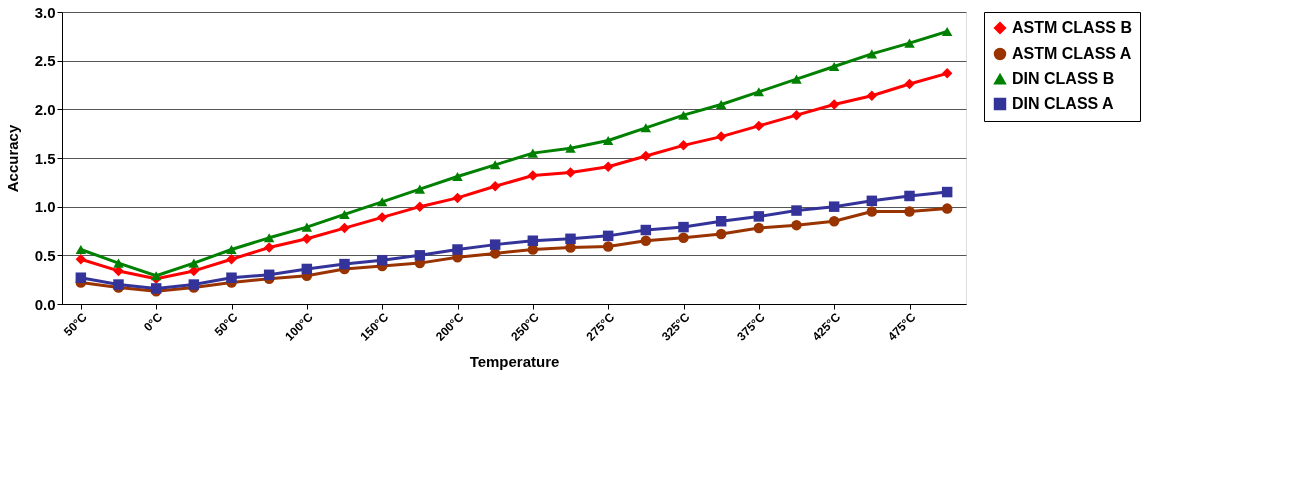  I want to click on legend-label: ASTM CLASS B, so click(1072, 27).